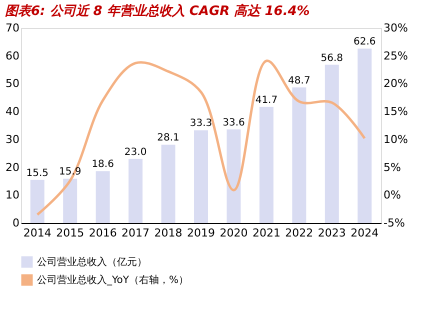 The height and width of the screenshot is (335, 442). What do you see at coordinates (157, 11) in the screenshot?
I see `chart-title: 图表6: 公司近 8 年营业总收入 CAGR 高达 16.4%` at bounding box center [157, 11].